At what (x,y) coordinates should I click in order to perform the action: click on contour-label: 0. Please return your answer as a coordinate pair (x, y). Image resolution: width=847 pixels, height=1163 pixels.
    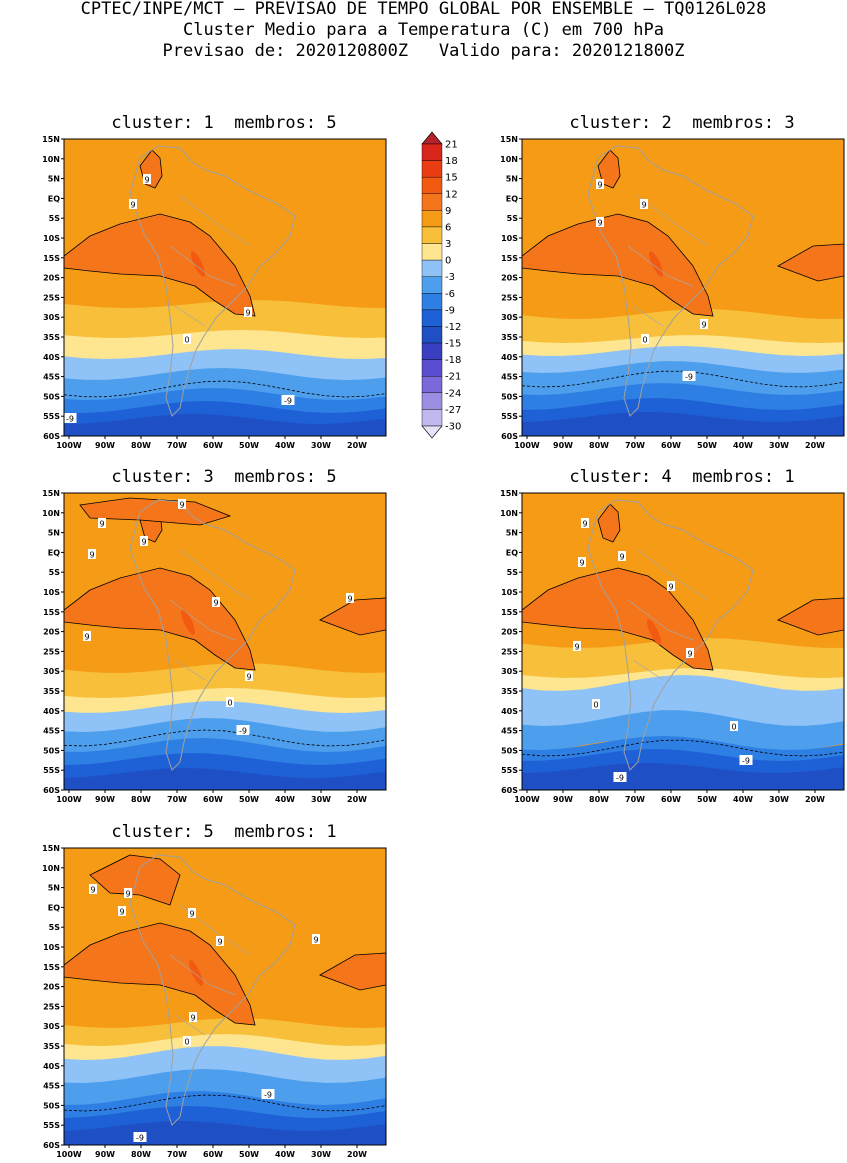
    Looking at the image, I should click on (229, 703).